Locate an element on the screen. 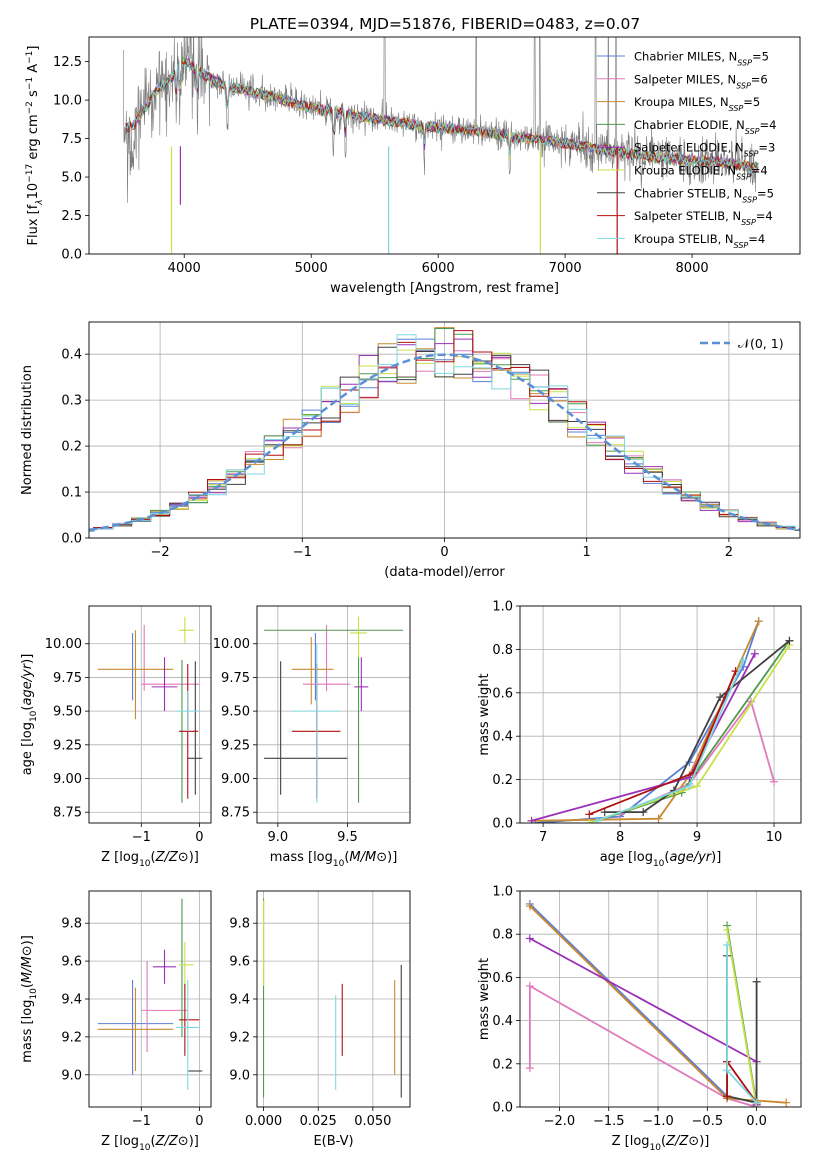 This screenshot has height=1170, width=819. x-tick-label: 0.0 is located at coordinates (756, 1121).